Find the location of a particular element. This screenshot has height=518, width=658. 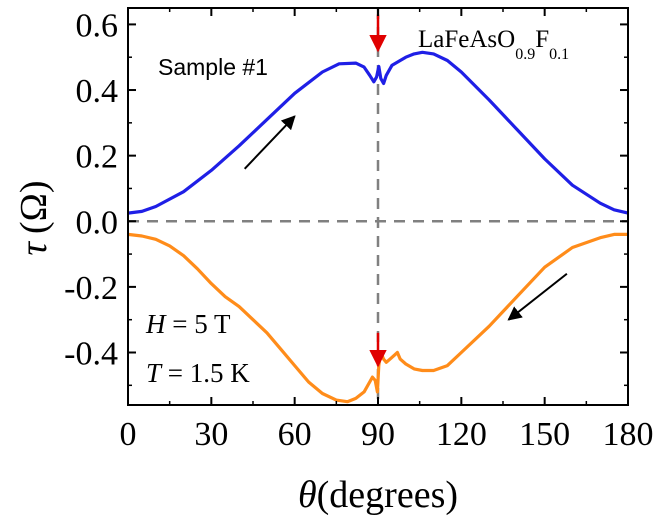

x-tick-label: 150 is located at coordinates (544, 434).